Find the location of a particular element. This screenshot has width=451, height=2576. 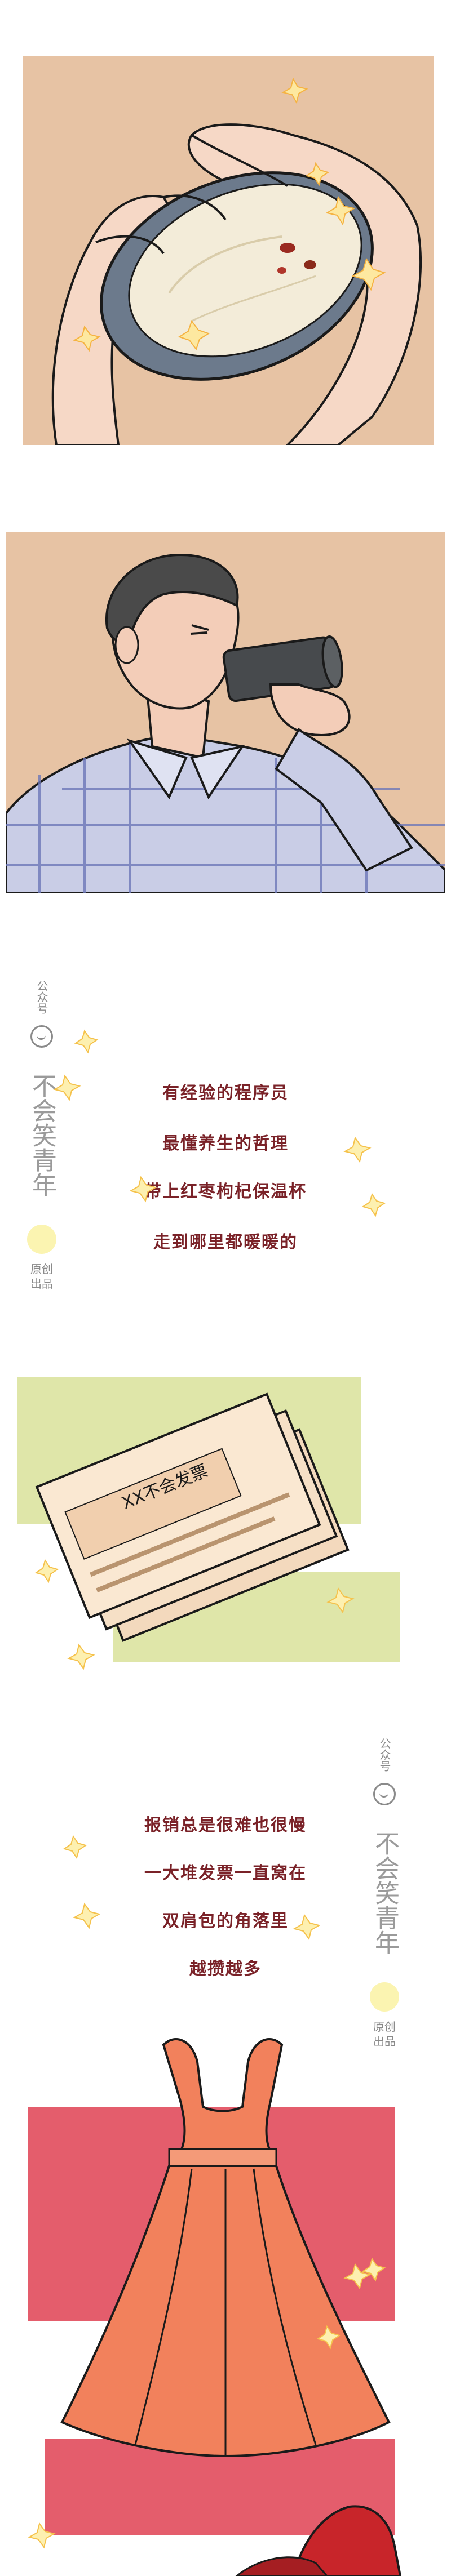

receipts-drawing: XX不会发票 is located at coordinates (194, 1531).